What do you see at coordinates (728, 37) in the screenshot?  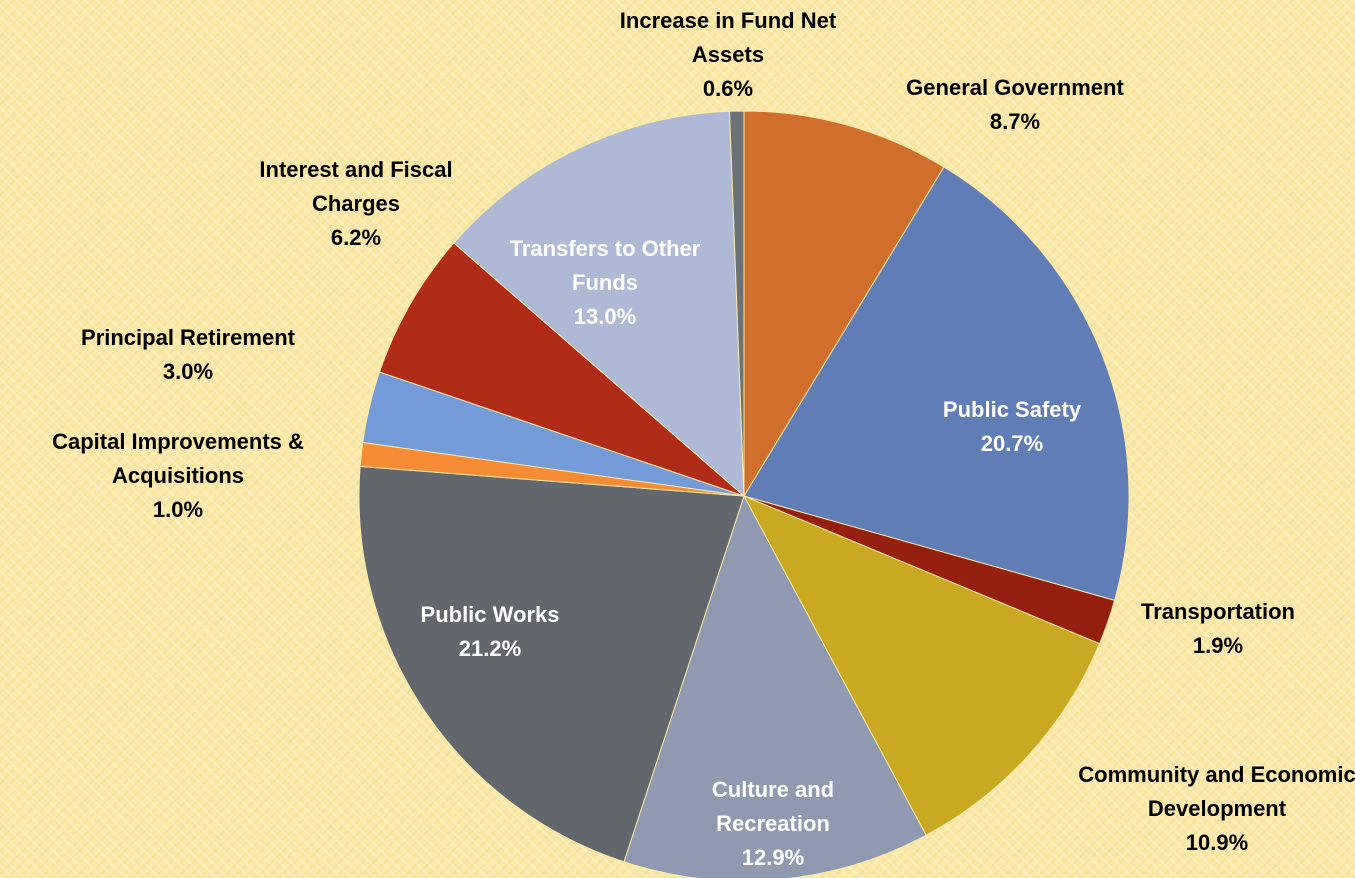 I see `category-label: Increase in Fund Net Assets` at bounding box center [728, 37].